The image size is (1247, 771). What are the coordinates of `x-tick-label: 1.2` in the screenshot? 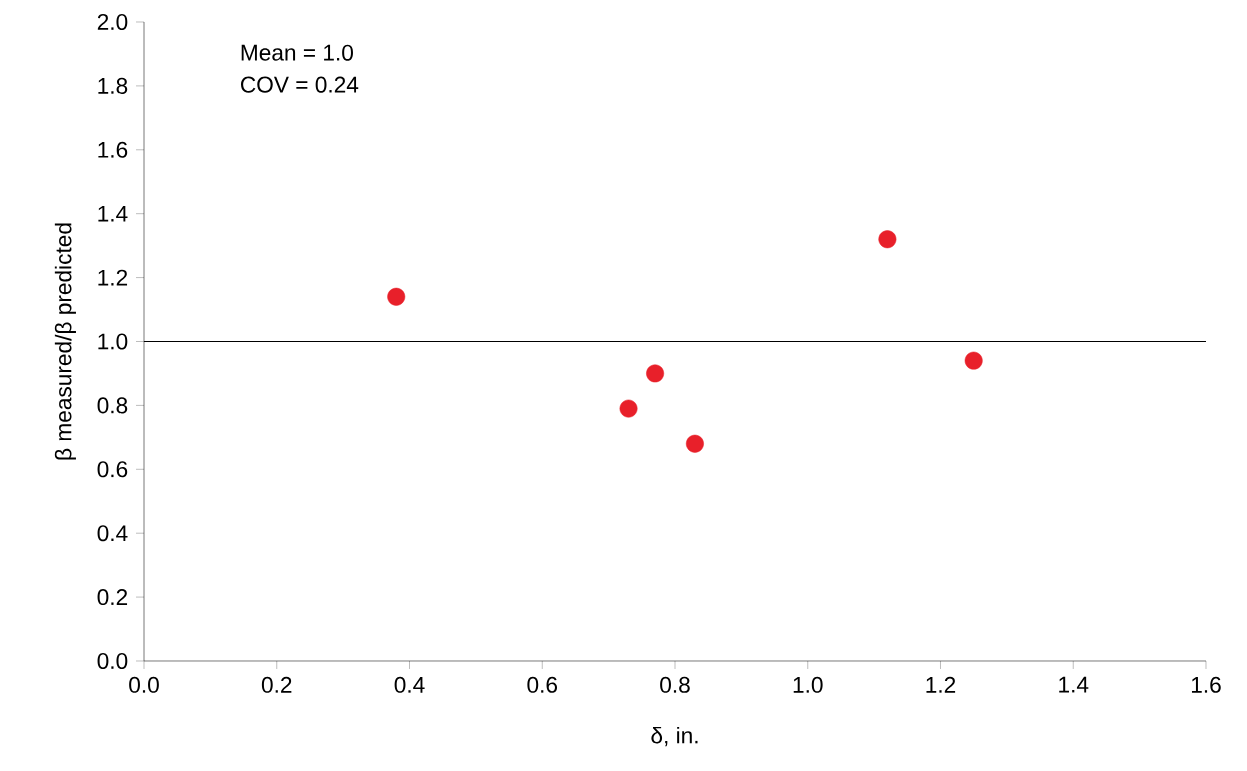 It's located at (941, 684).